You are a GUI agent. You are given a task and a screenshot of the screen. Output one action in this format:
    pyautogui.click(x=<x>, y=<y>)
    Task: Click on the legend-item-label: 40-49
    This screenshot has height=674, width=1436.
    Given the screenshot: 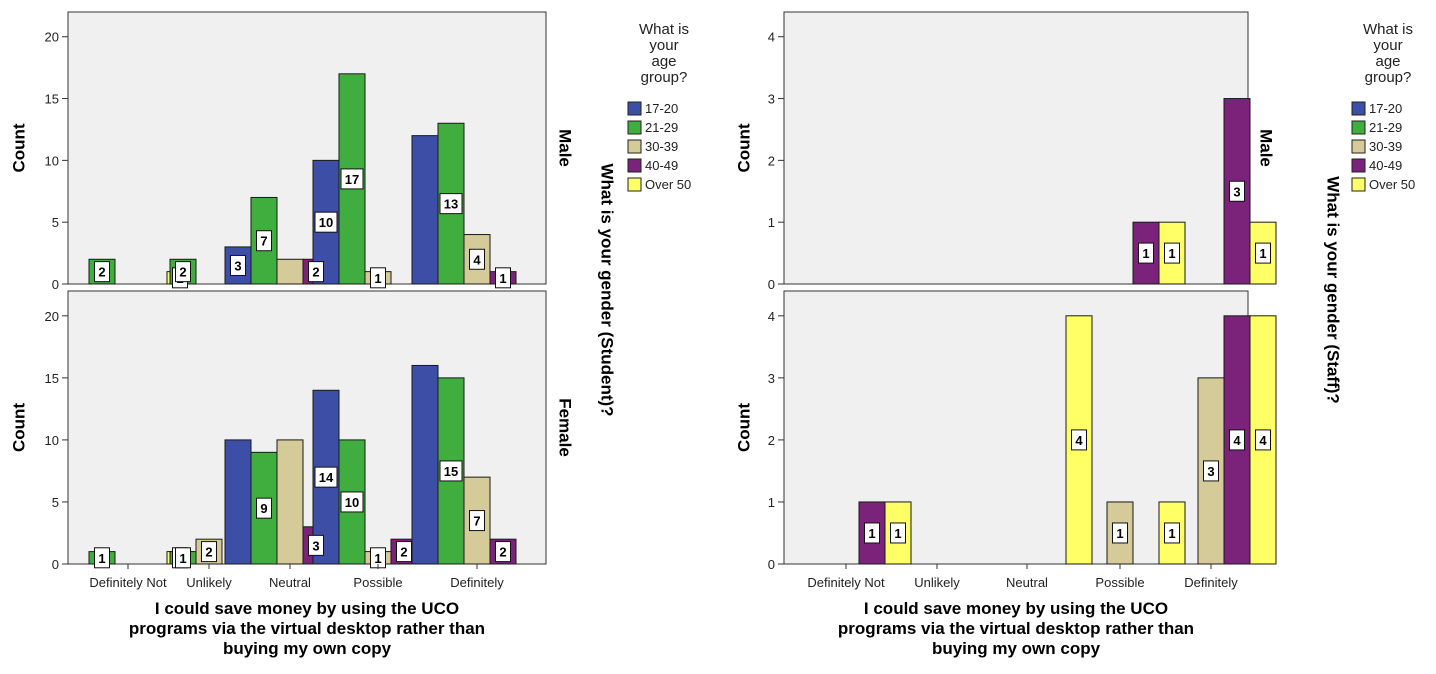 What is the action you would take?
    pyautogui.click(x=661, y=165)
    